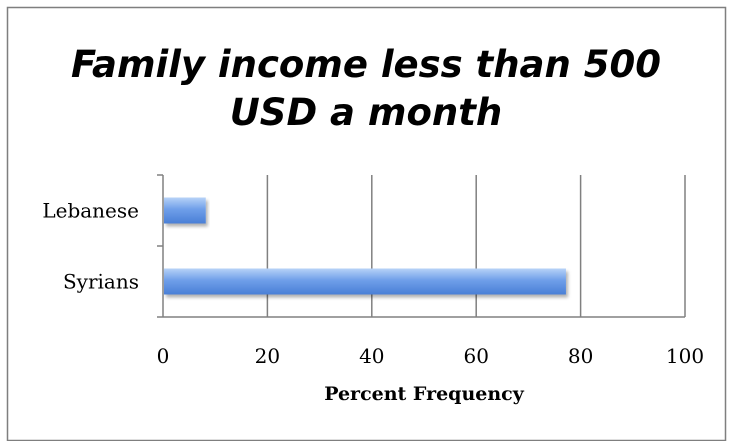 This screenshot has width=729, height=441. I want to click on x-tick-label-60: 60, so click(475, 356).